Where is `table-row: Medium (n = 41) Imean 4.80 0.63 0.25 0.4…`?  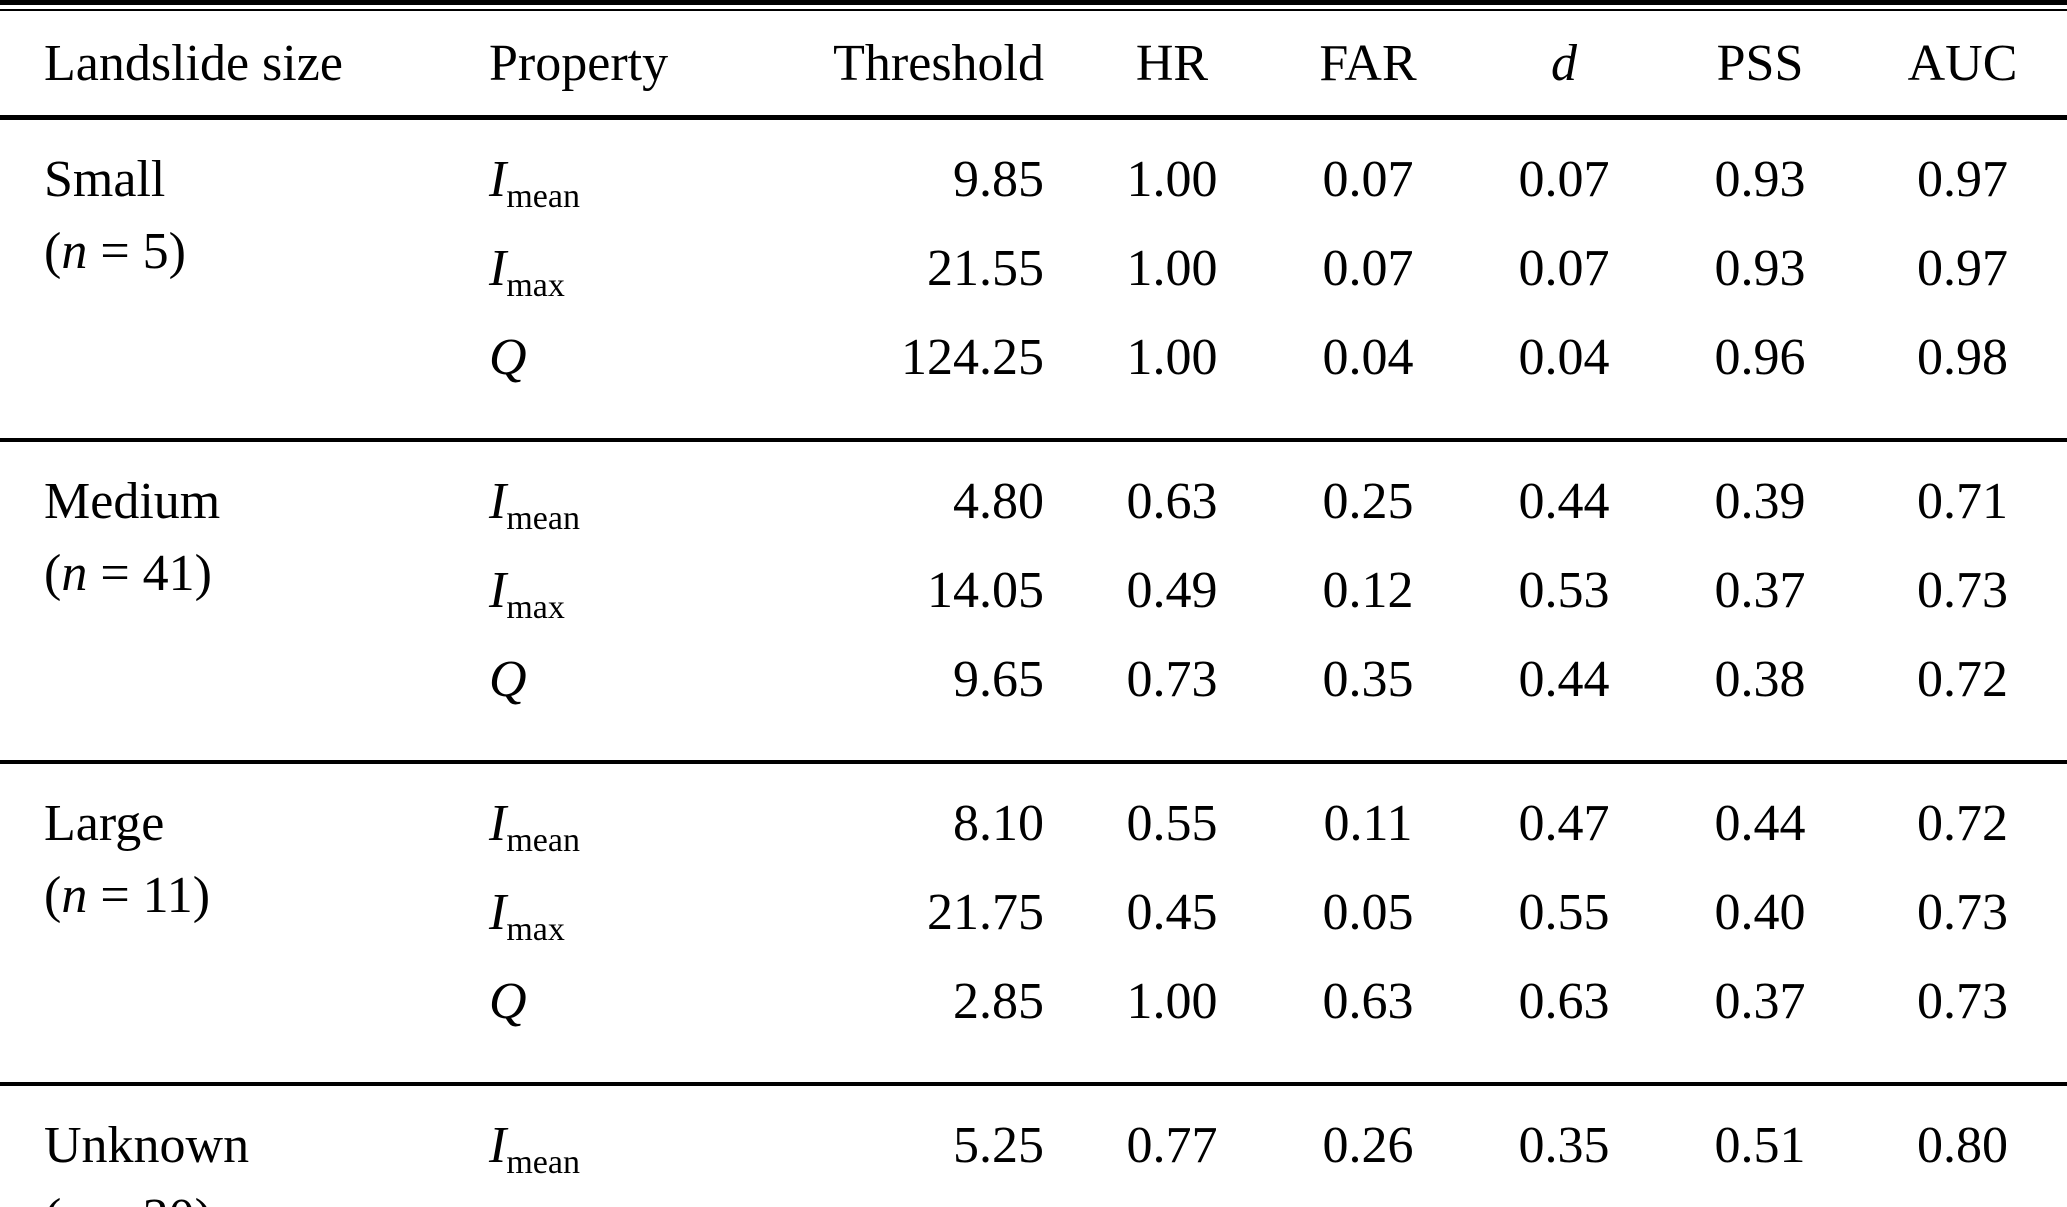
table-row: Medium (n = 41) Imean 4.80 0.63 0.25 0.4… is located at coordinates (1033, 521).